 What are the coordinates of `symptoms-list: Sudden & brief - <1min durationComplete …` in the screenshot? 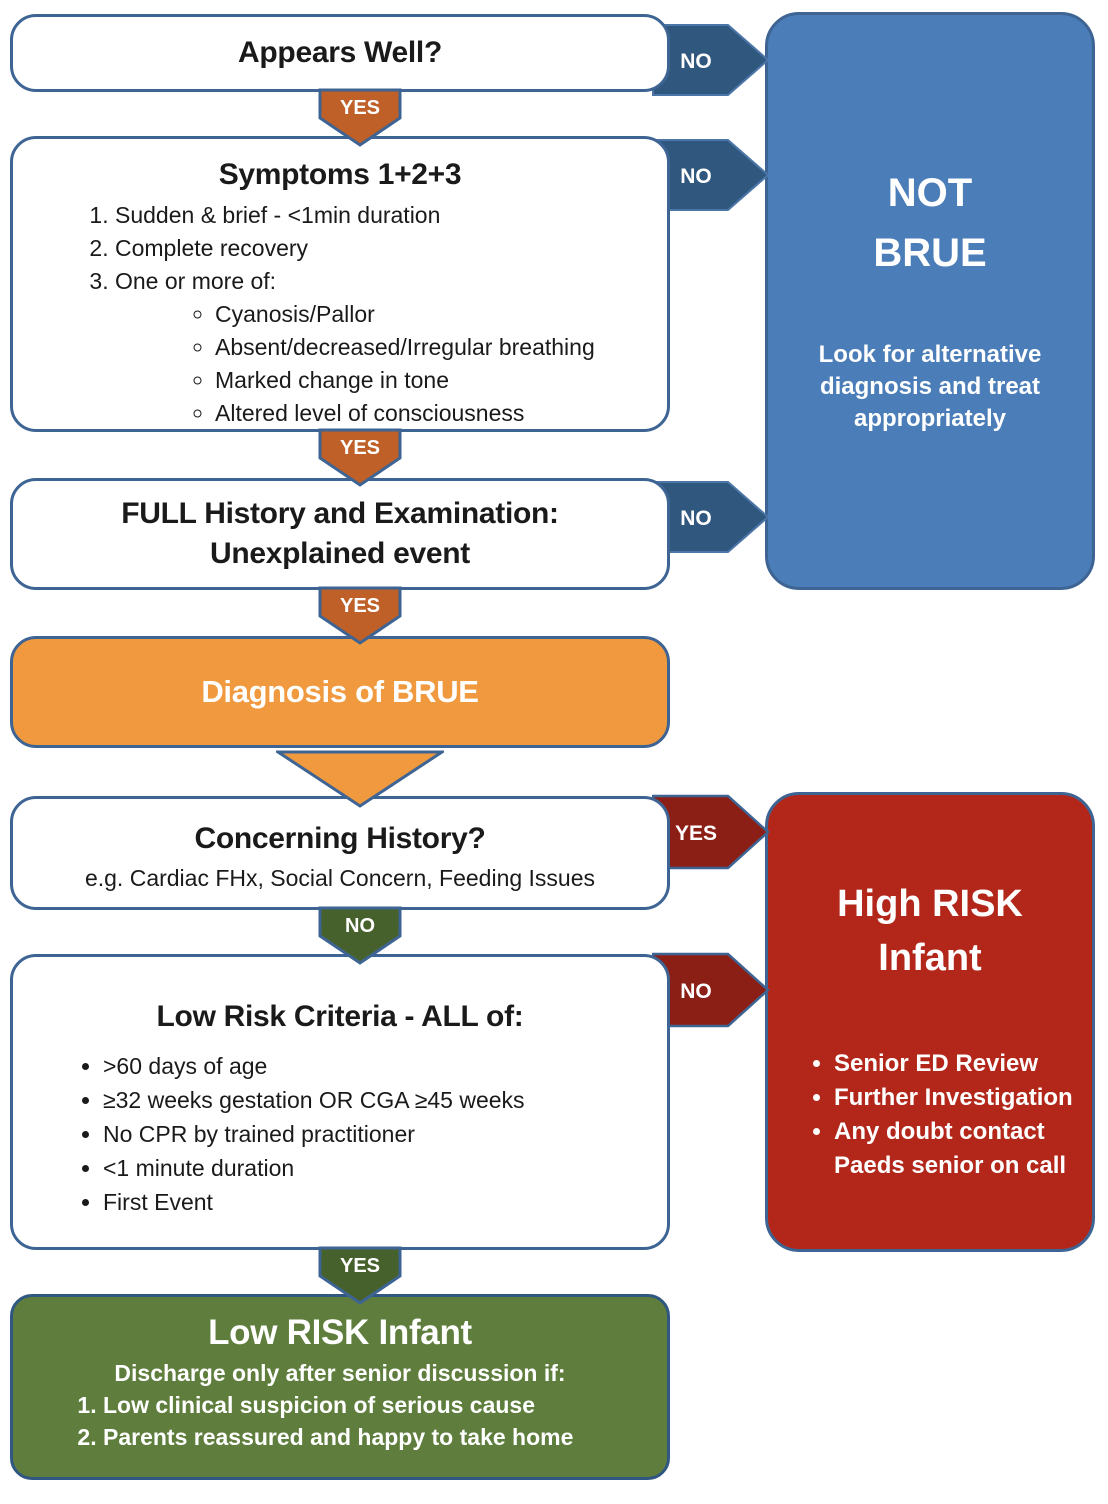 It's located at (340, 248).